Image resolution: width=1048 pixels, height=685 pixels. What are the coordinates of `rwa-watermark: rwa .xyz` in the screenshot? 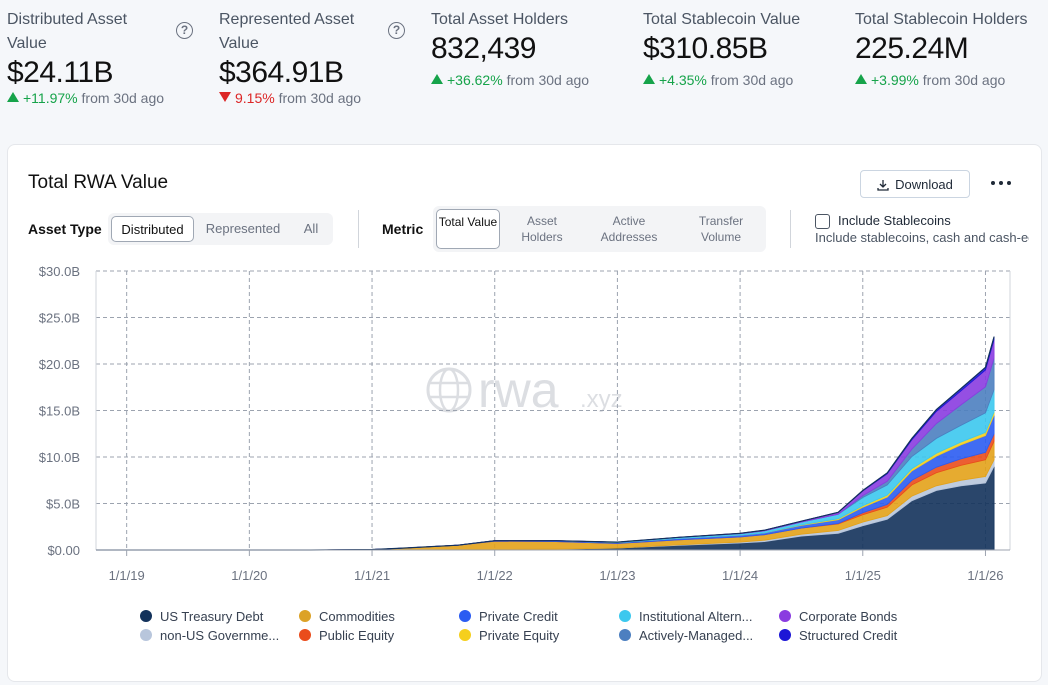 It's located at (524, 390).